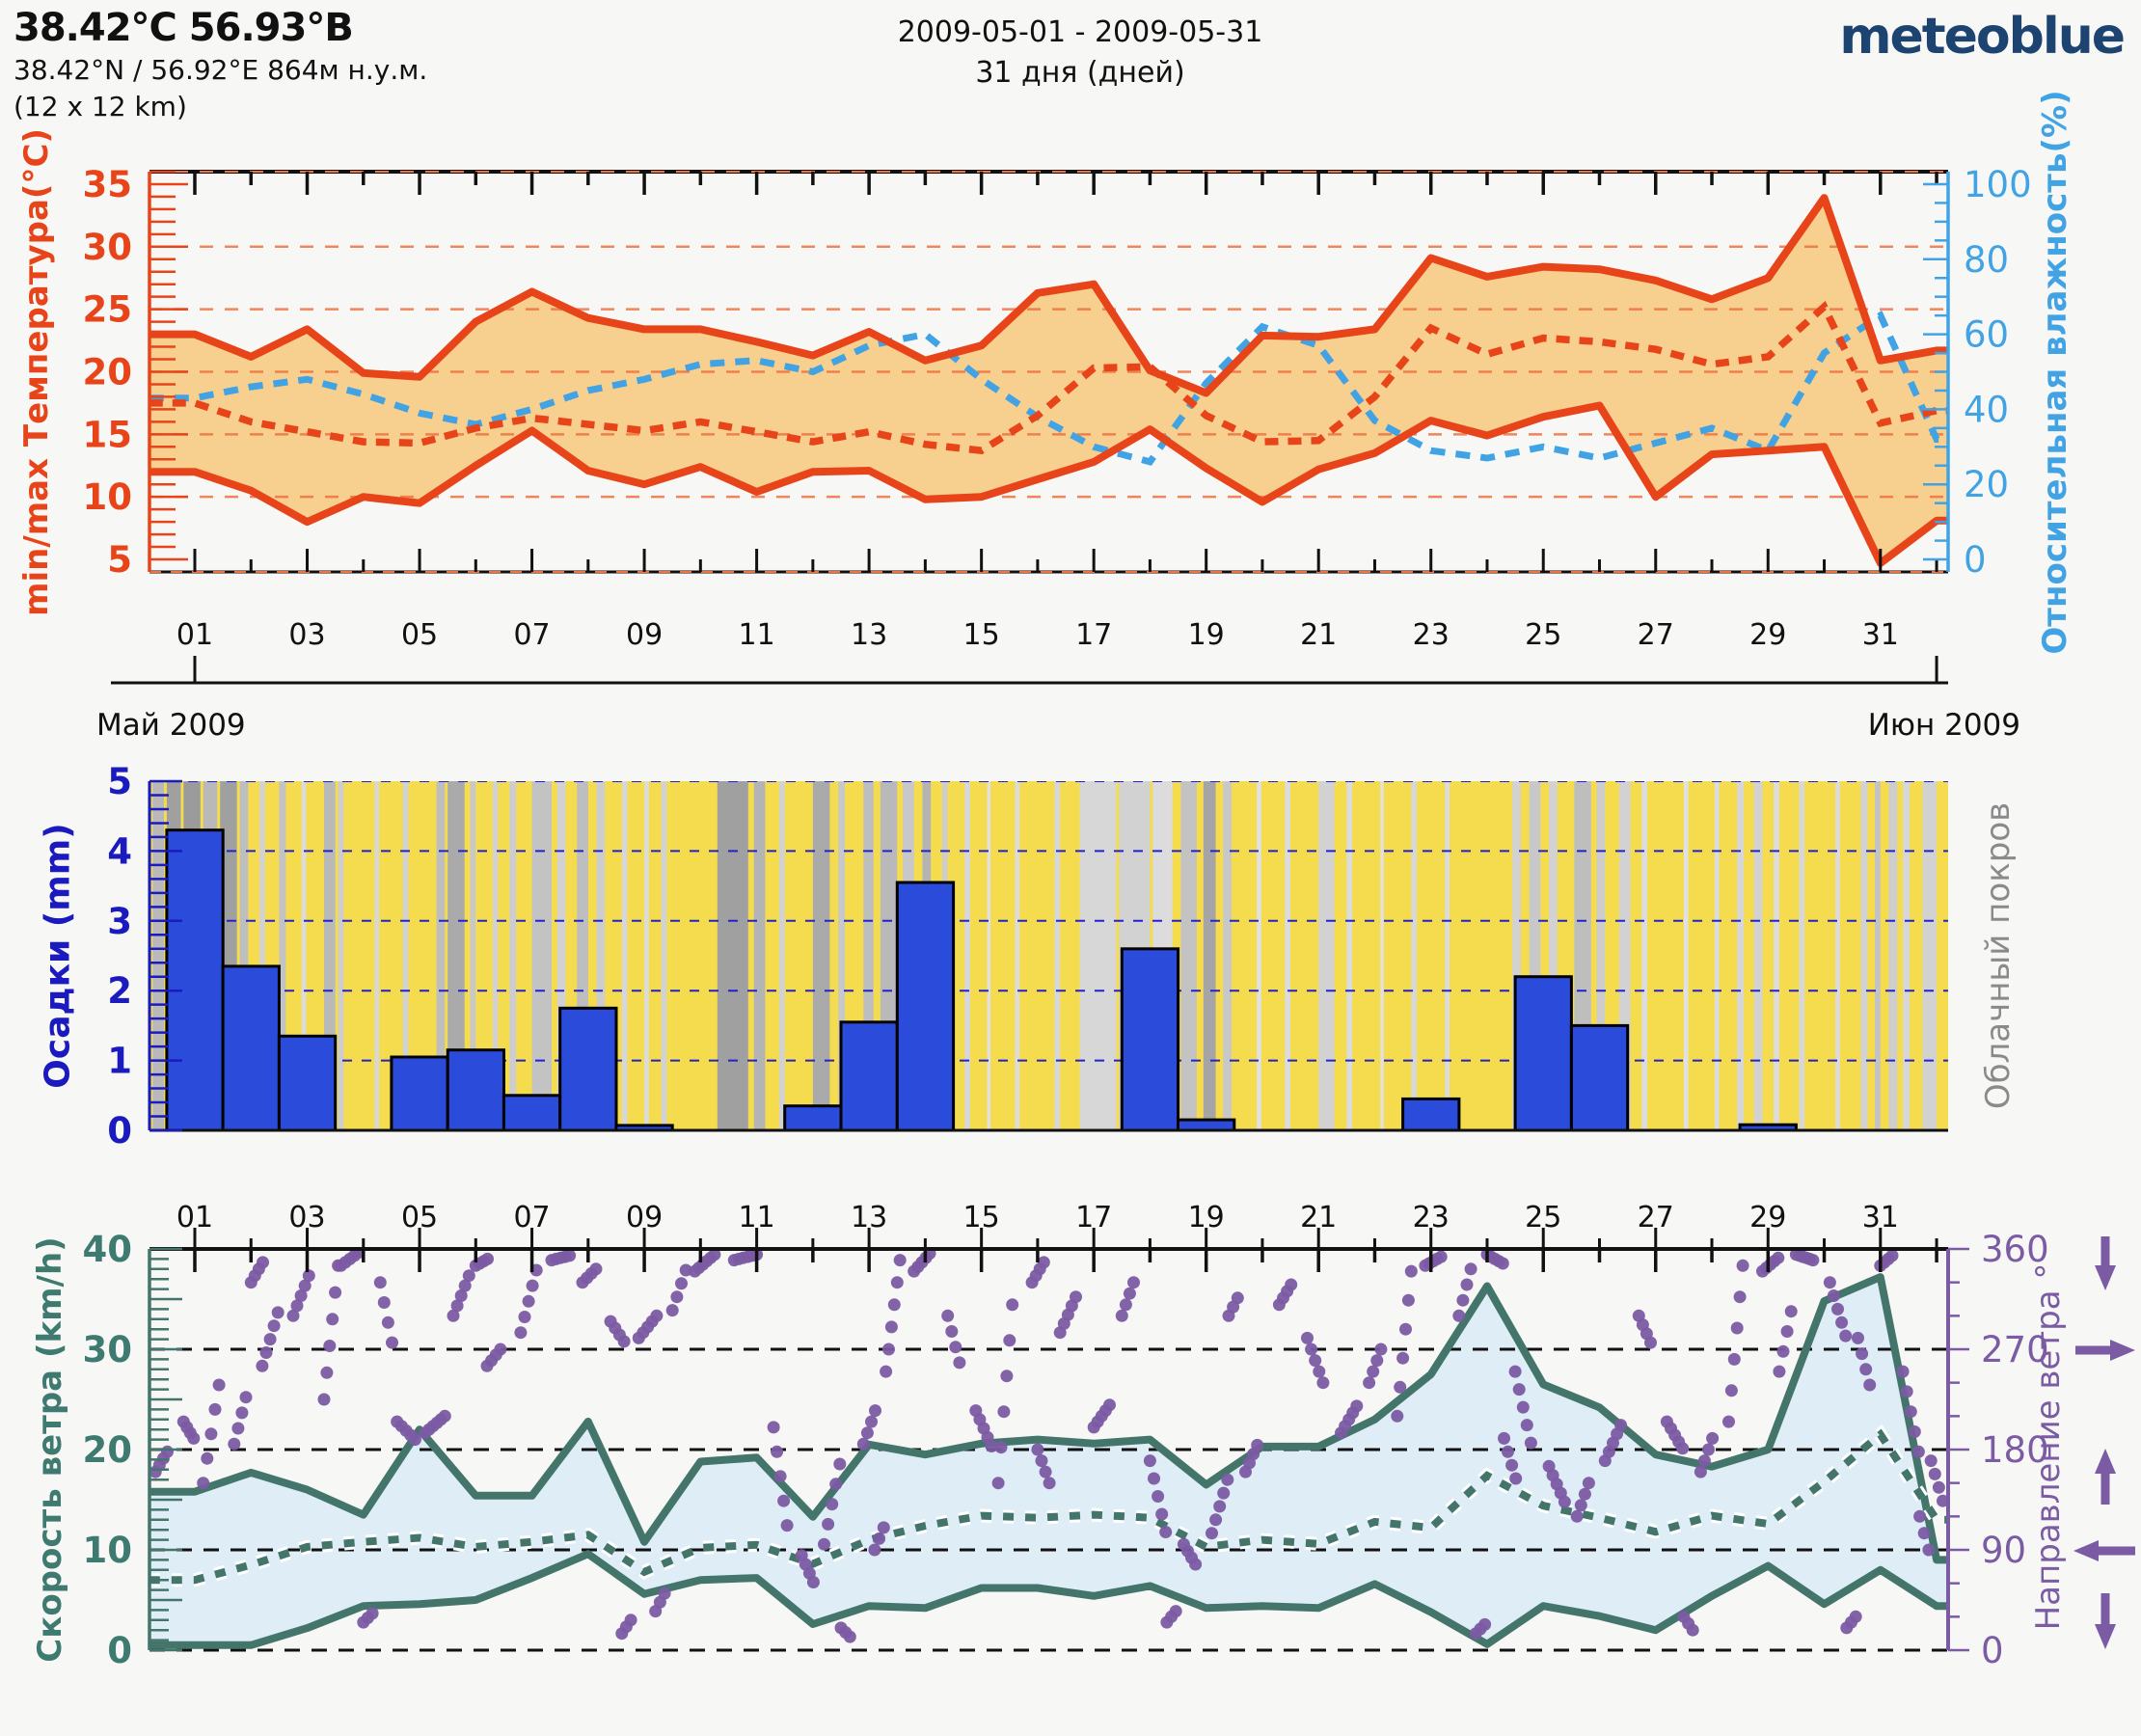 This screenshot has height=1736, width=2141. Describe the element at coordinates (120, 1062) in the screenshot. I see `svg-text: 1` at that location.